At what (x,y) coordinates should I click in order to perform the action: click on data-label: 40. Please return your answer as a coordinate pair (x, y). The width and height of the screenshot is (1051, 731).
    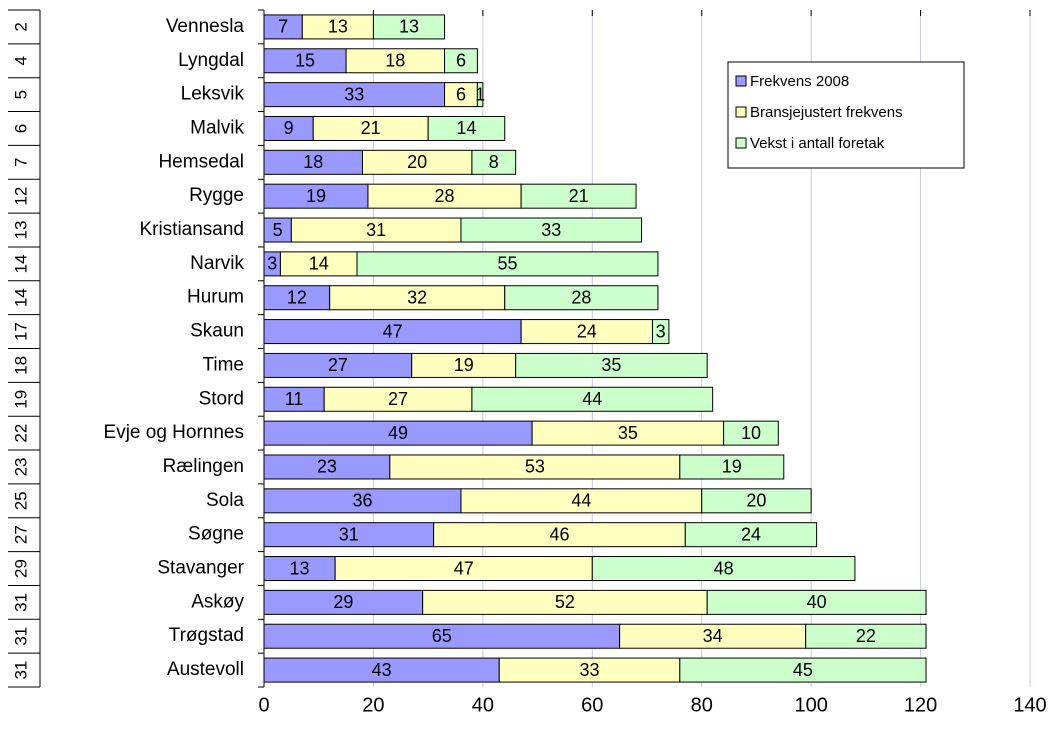
    Looking at the image, I should click on (817, 602).